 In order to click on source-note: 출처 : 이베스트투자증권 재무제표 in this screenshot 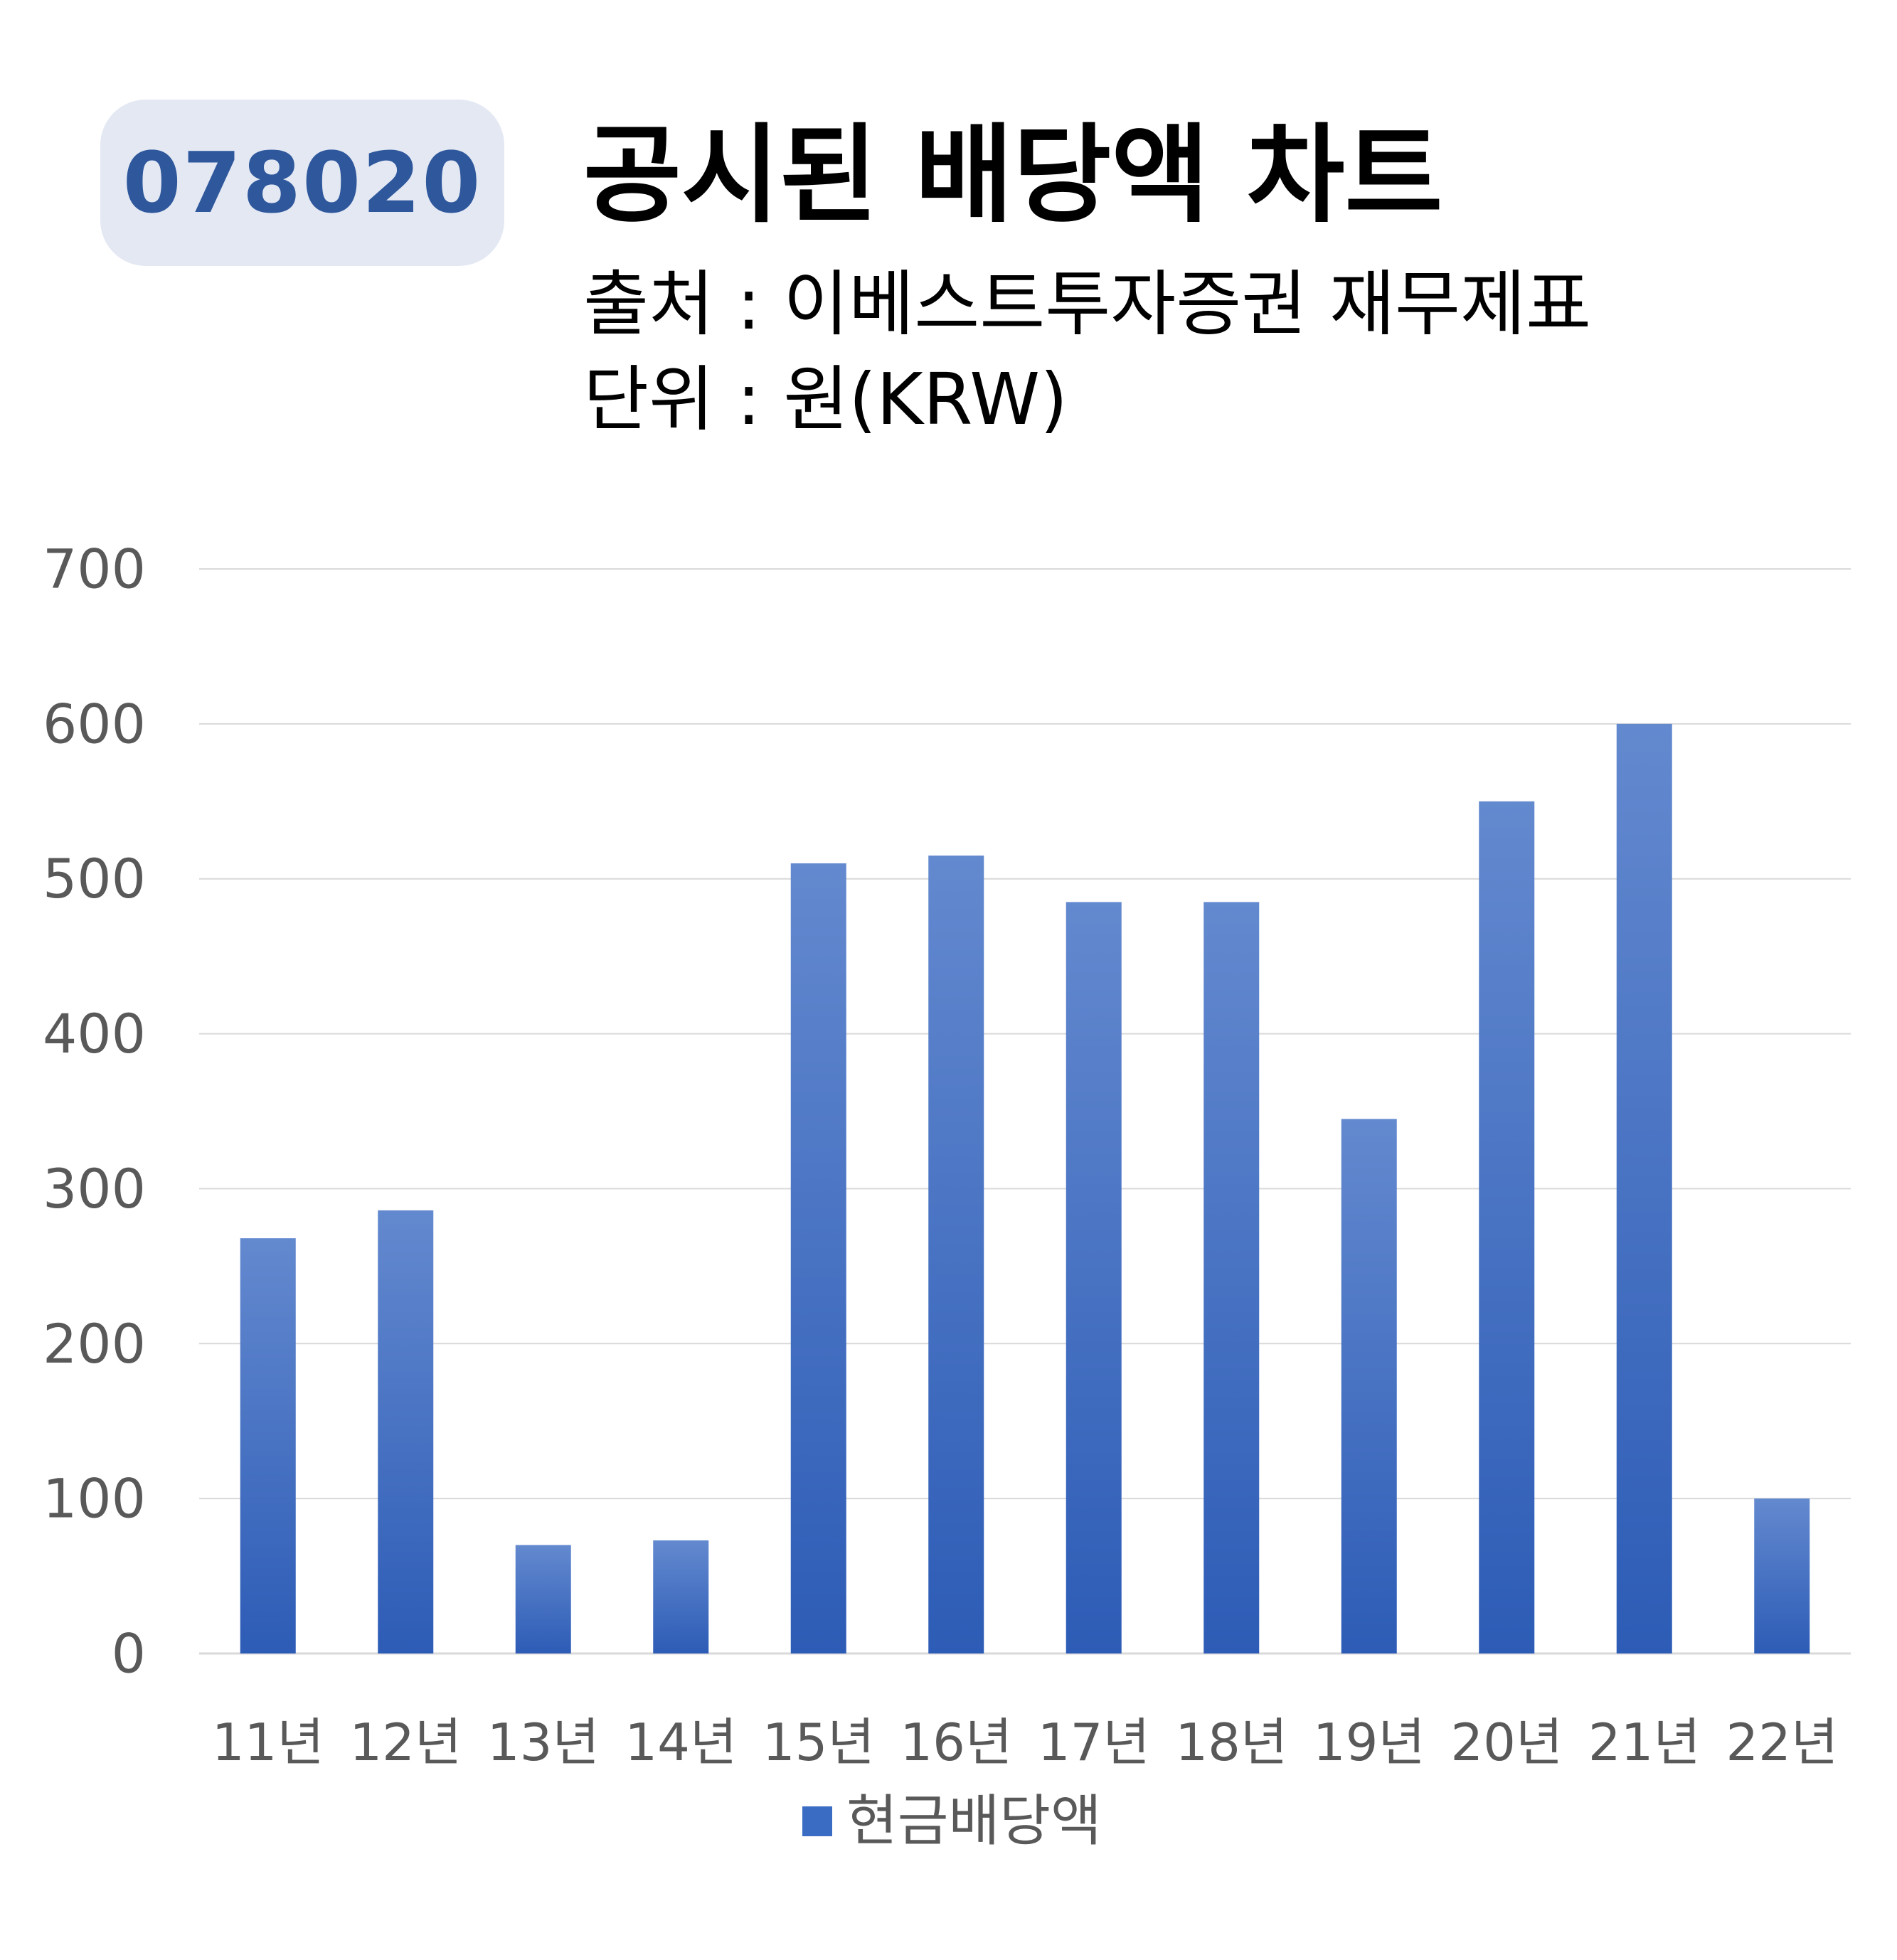, I will do `click(1088, 304)`.